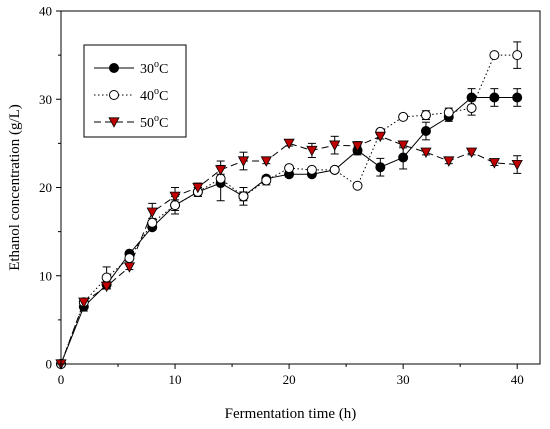 The height and width of the screenshot is (429, 550). What do you see at coordinates (147, 123) in the screenshot?
I see `legend-label-value: 50` at bounding box center [147, 123].